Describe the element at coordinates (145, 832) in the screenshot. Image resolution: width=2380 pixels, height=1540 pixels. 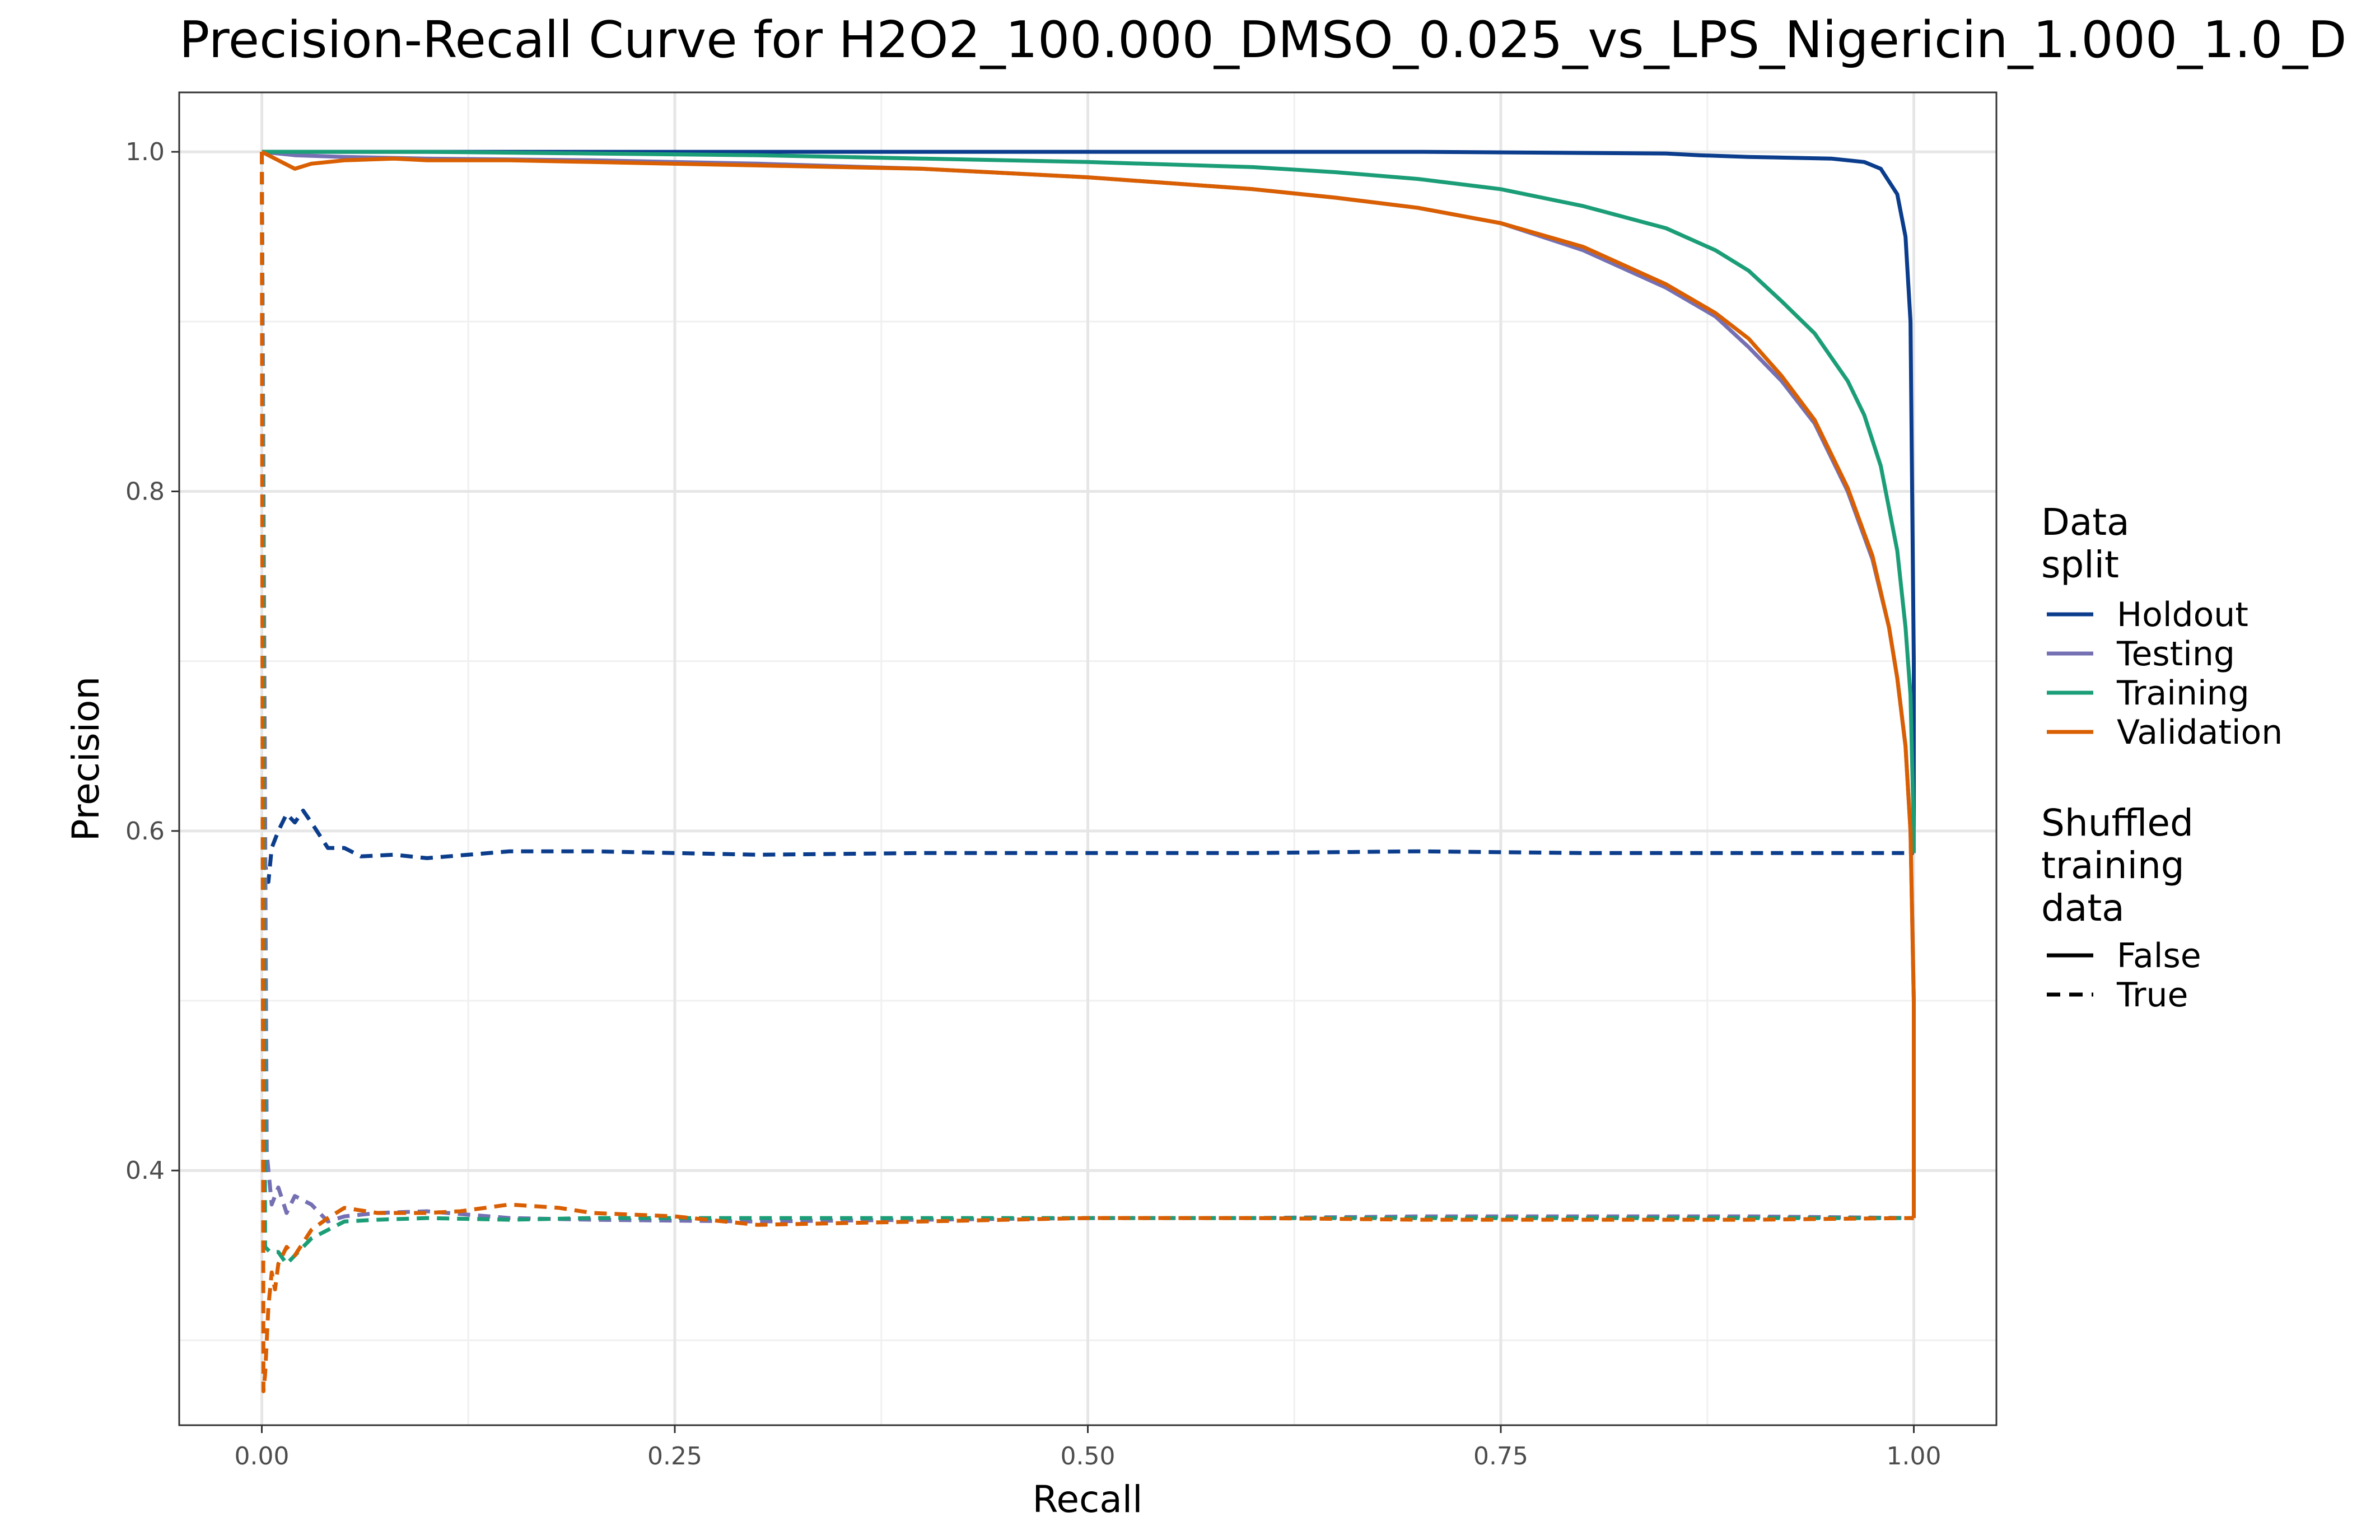
I see `y-tick-label: 0.6` at that location.